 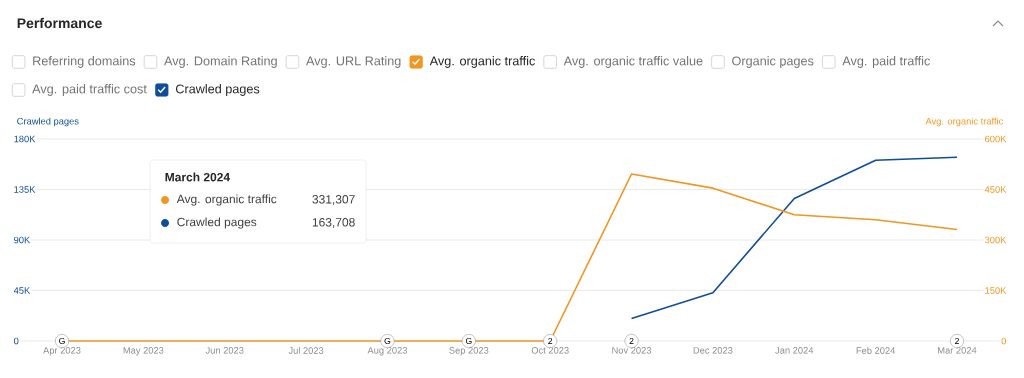 What do you see at coordinates (886, 62) in the screenshot?
I see `text: Avg. paid traffic` at bounding box center [886, 62].